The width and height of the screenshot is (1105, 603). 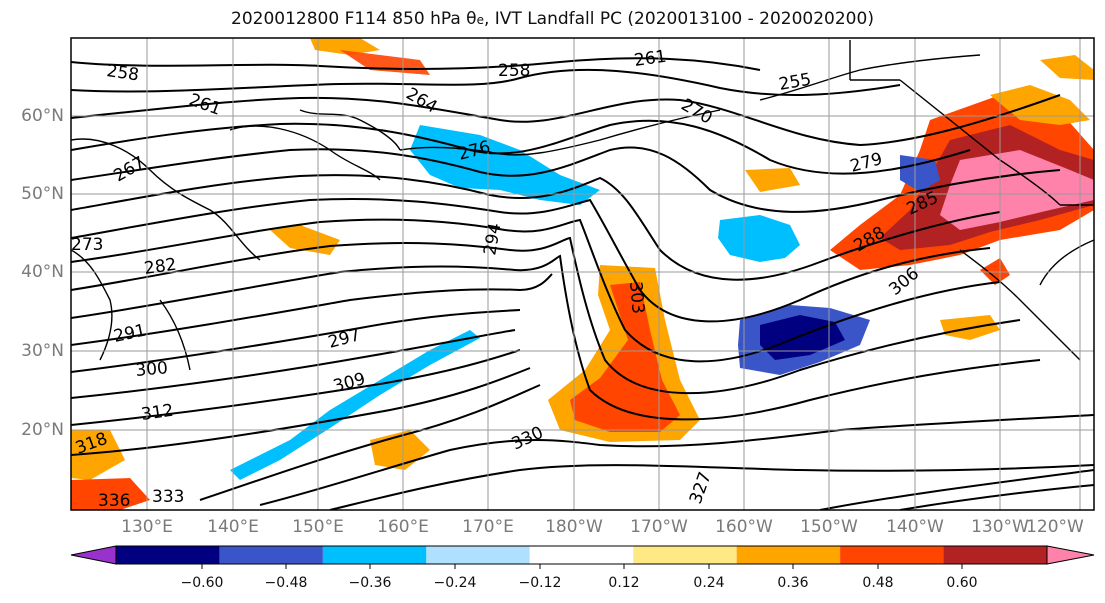 What do you see at coordinates (114, 501) in the screenshot?
I see `contour-label: 336` at bounding box center [114, 501].